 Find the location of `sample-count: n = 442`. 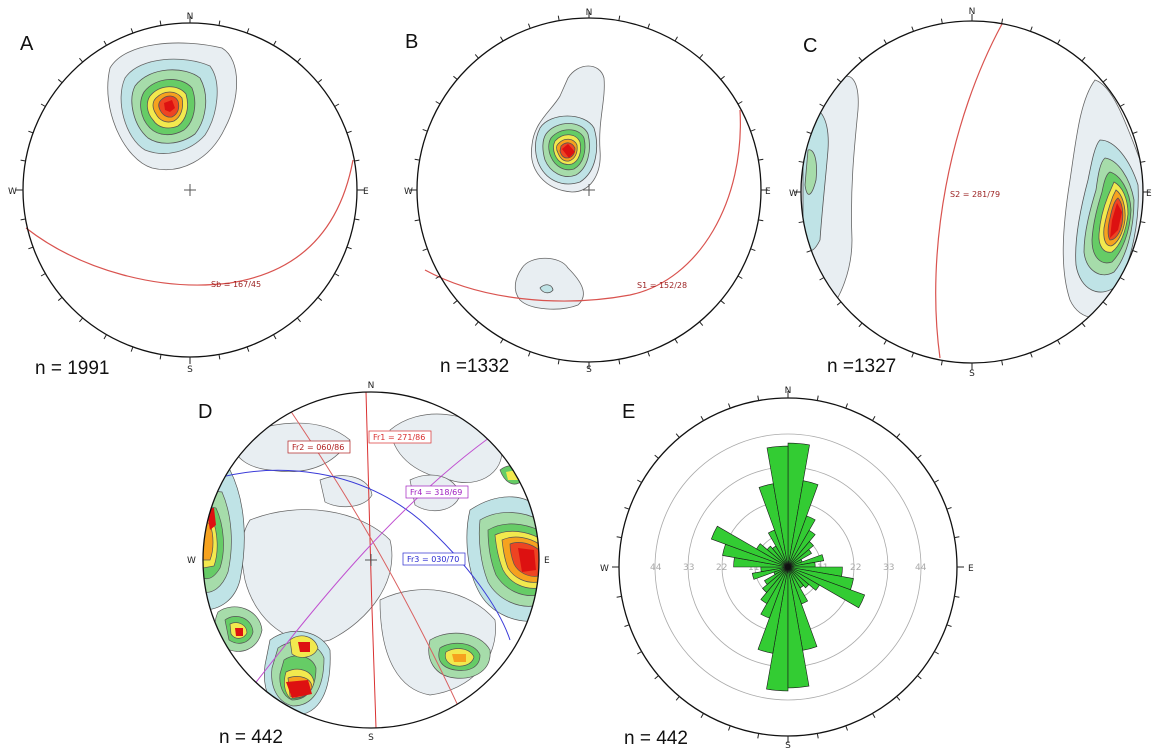

sample-count: n = 442 is located at coordinates (251, 737).